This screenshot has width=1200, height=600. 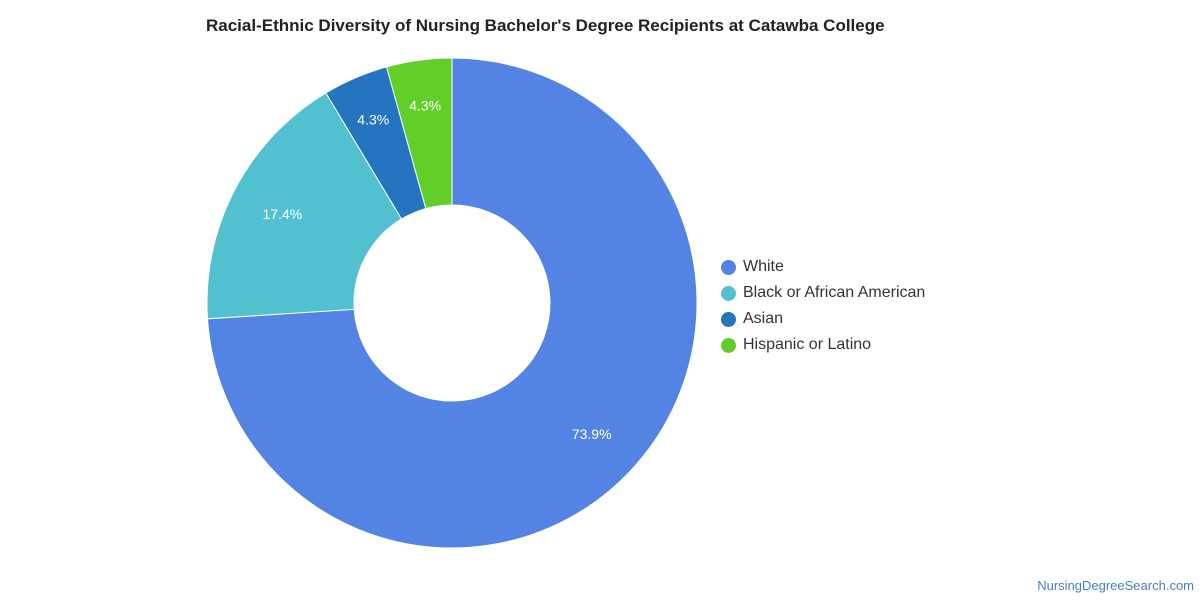 I want to click on legend-label-black-or-african-american: Black or African American, so click(x=834, y=292).